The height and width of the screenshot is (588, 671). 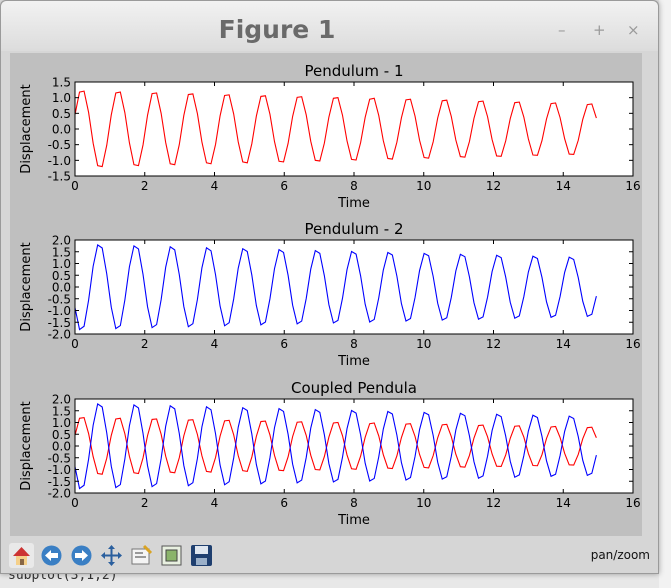 What do you see at coordinates (620, 555) in the screenshot?
I see `status-text: pan/zoom` at bounding box center [620, 555].